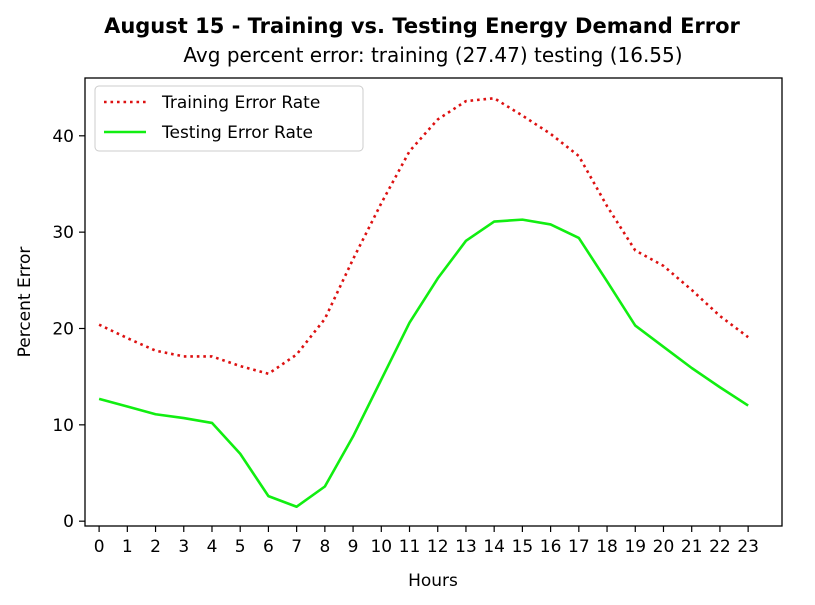 The width and height of the screenshot is (815, 605). What do you see at coordinates (635, 547) in the screenshot?
I see `x-tick-label: 19` at bounding box center [635, 547].